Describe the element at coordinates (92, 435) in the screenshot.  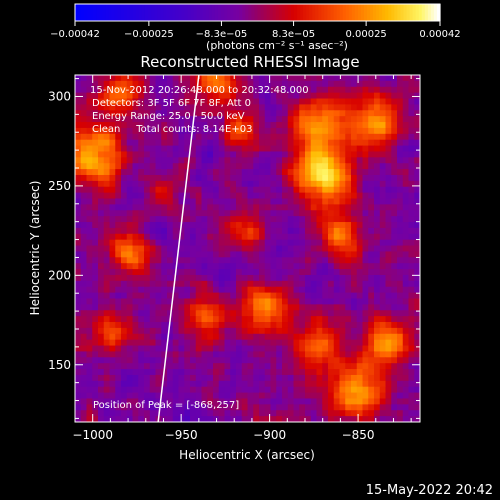
I see `x-tick-label: −1000` at that location.